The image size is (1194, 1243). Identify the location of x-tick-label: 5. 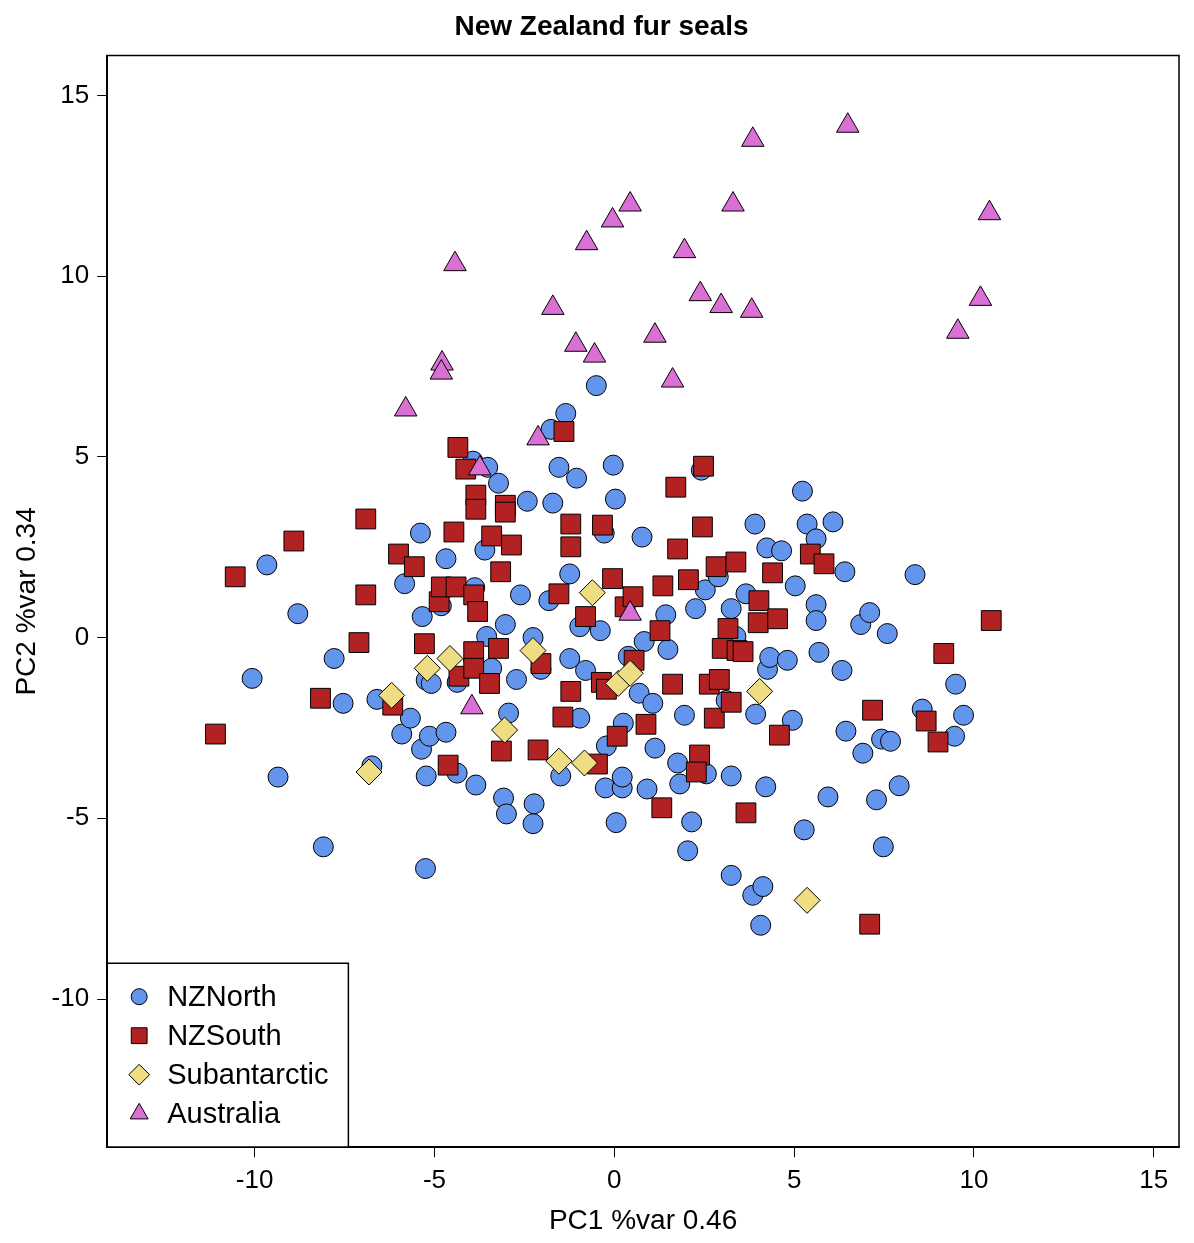
(794, 1178).